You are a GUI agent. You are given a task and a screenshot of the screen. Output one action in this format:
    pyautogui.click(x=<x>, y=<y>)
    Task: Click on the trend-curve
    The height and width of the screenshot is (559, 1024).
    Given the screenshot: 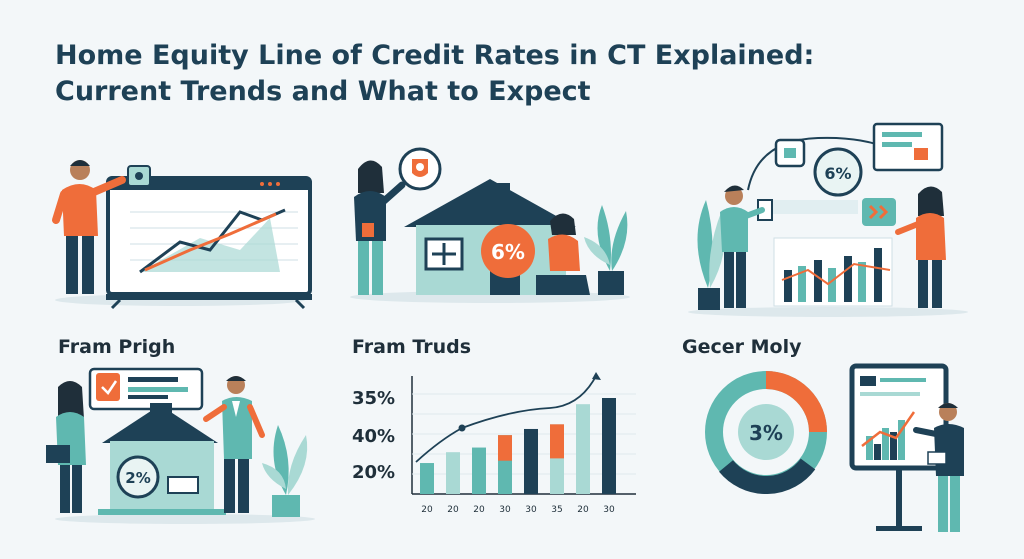 What is the action you would take?
    pyautogui.click(x=506, y=419)
    